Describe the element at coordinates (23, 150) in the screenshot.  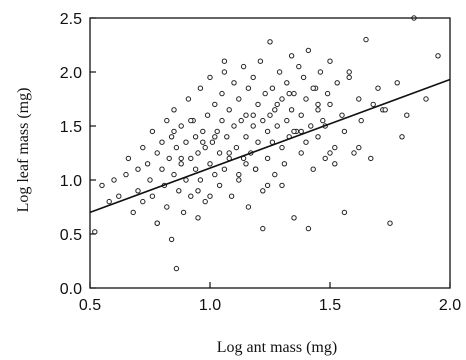
I see `y-axis-title: Log leaf mass (mg)` at that location.